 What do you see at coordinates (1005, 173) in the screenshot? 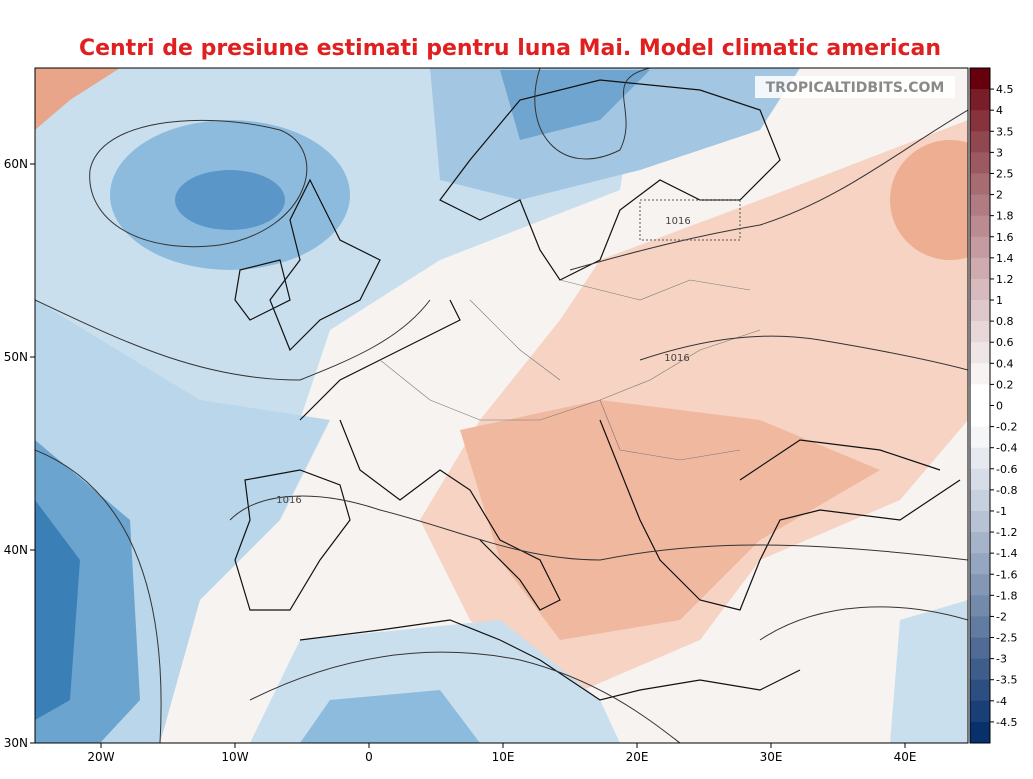
I see `colorbar-label: 2.5` at bounding box center [1005, 173].